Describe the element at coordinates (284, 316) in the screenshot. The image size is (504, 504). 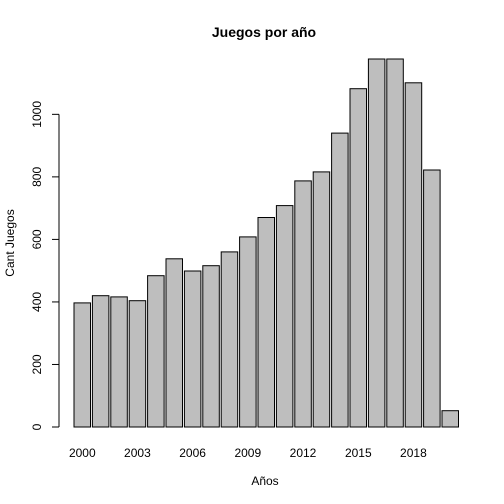
I see `bar-2011` at that location.